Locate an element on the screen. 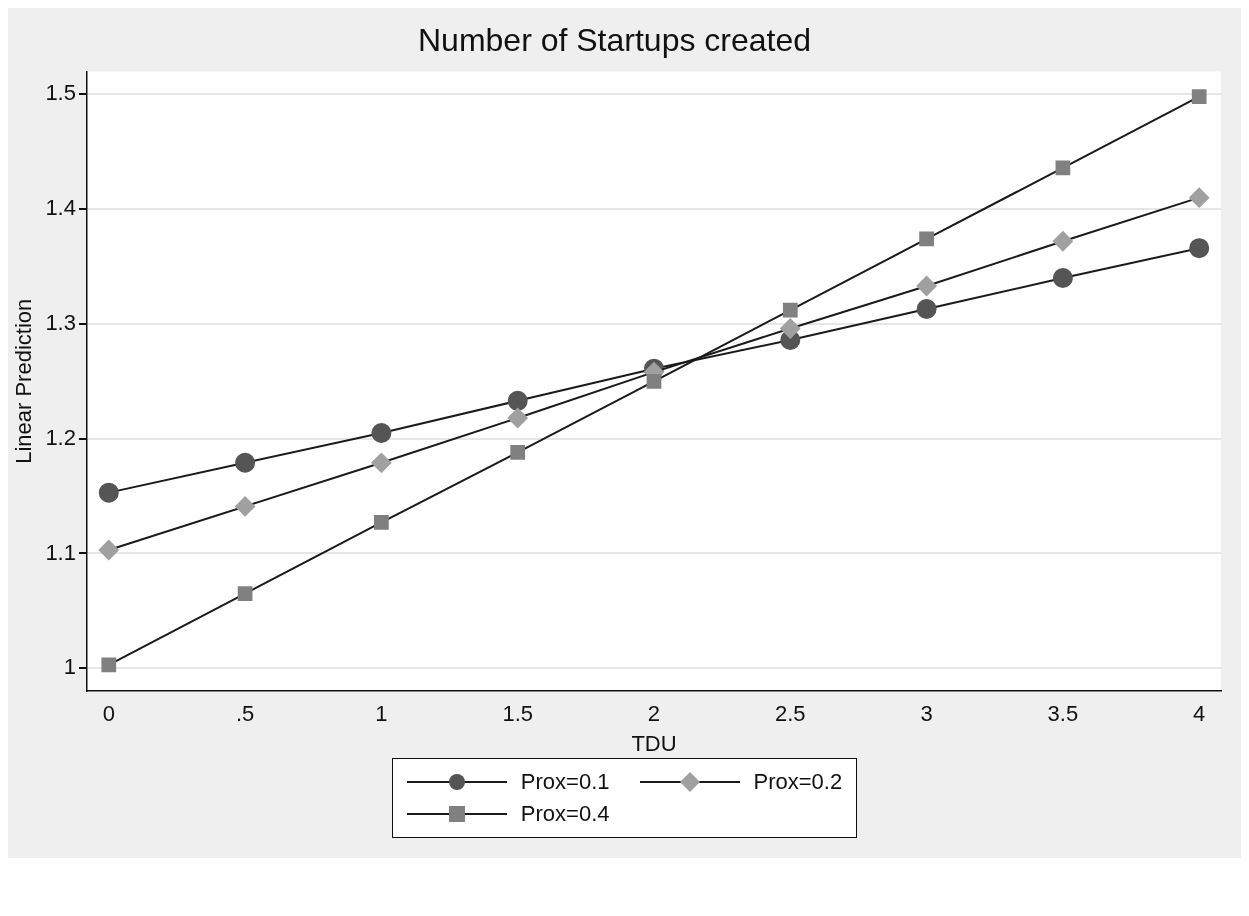 The image size is (1249, 916). legend-label: Prox=0.1 is located at coordinates (565, 782).